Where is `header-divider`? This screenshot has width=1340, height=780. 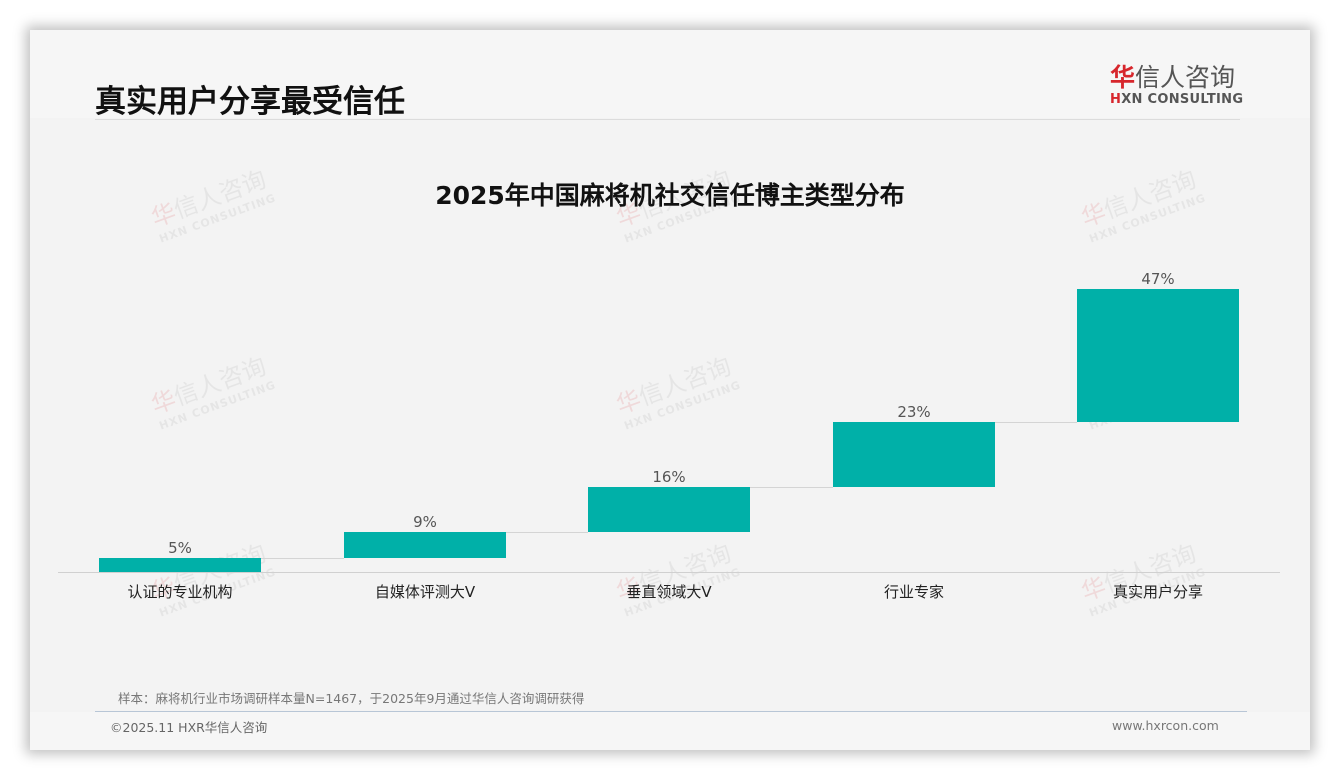 header-divider is located at coordinates (667, 119).